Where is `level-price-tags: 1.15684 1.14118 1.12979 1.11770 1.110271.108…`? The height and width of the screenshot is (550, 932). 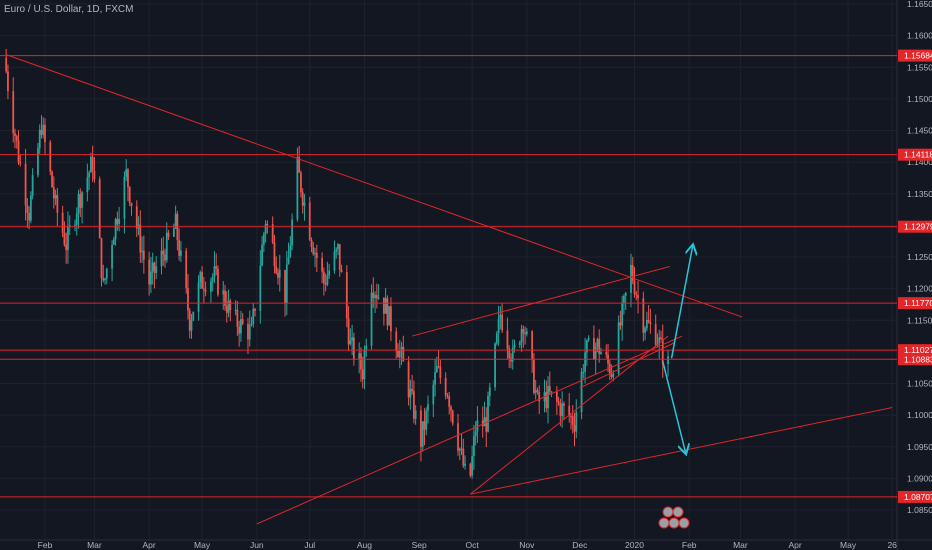
level-price-tags: 1.15684 1.14118 1.12979 1.11770 1.110271.108… is located at coordinates (915, 276).